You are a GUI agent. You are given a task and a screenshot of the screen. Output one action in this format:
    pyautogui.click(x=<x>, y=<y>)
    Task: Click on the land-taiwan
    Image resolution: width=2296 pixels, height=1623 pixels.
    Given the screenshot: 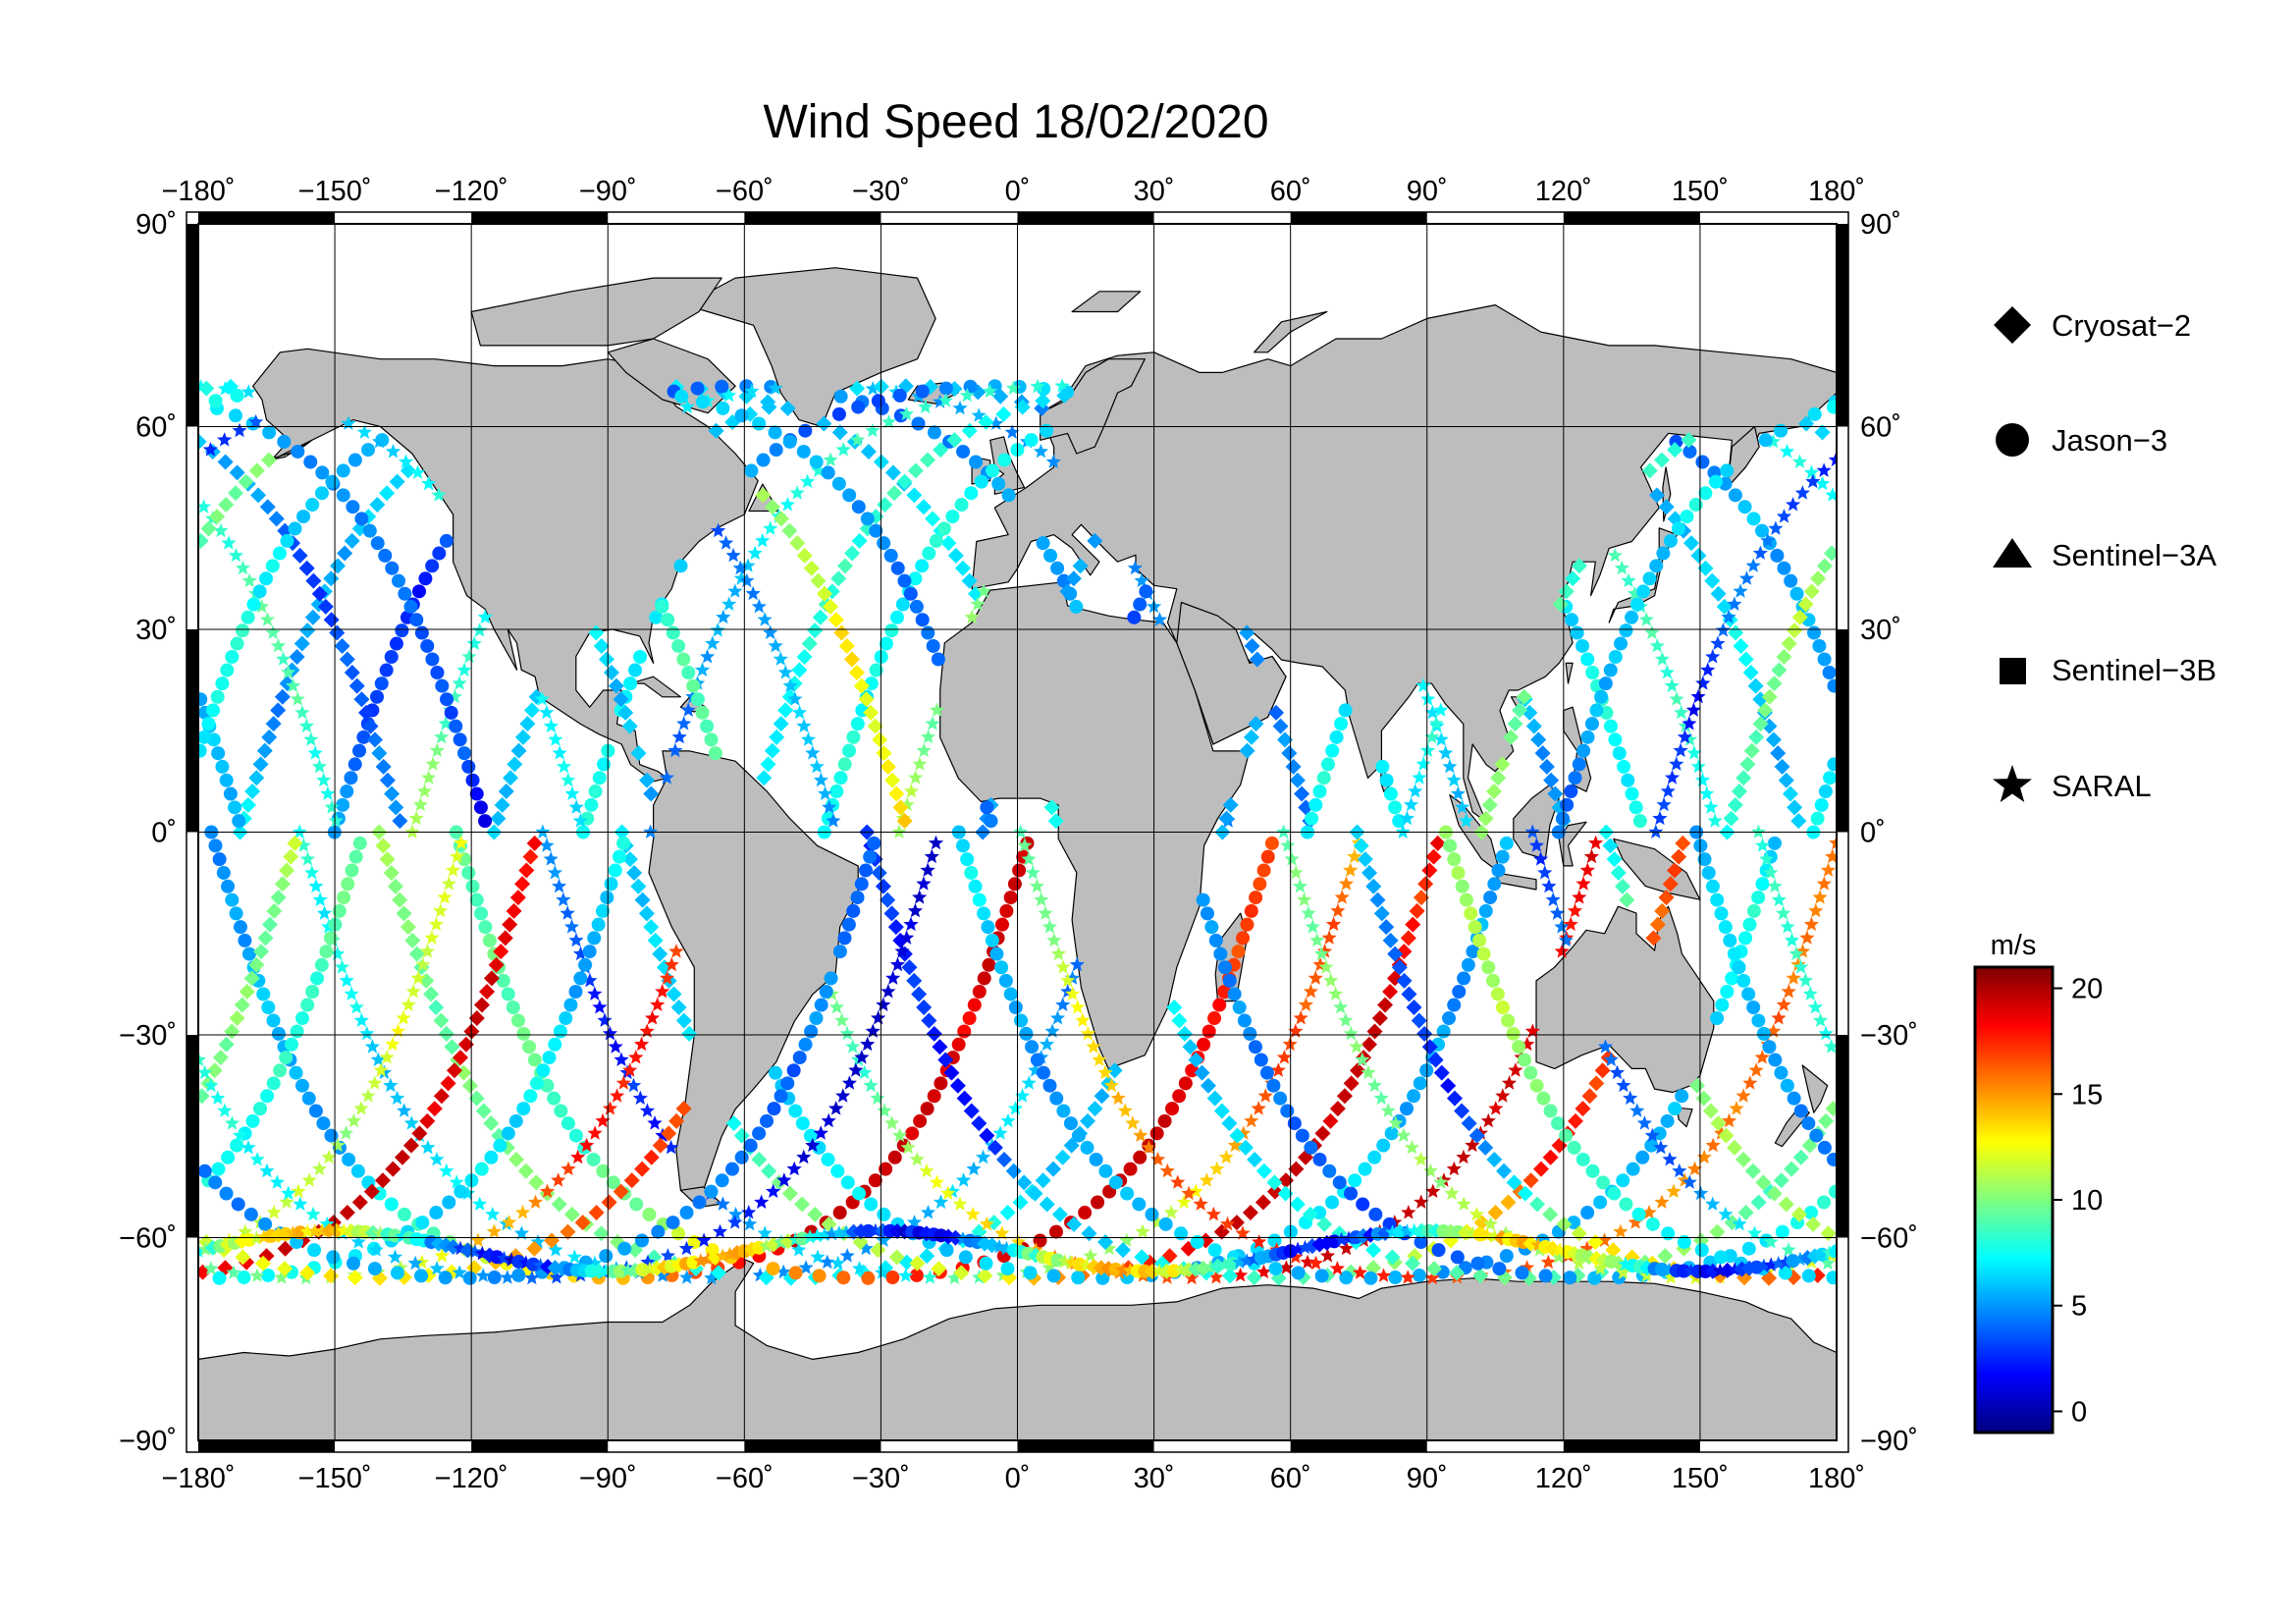 What is the action you would take?
    pyautogui.click(x=1570, y=673)
    